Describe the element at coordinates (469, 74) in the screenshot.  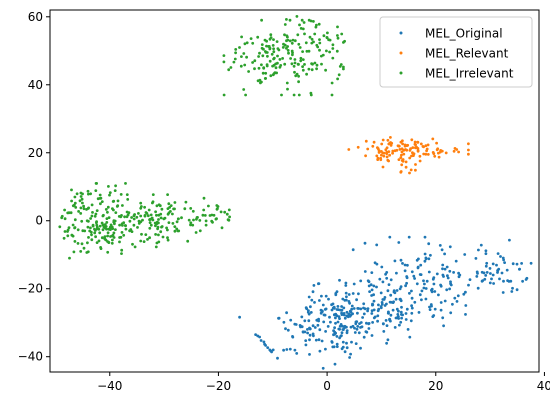
I see `legend-label-mel-irrelevant: MEL_Irrelevant` at that location.